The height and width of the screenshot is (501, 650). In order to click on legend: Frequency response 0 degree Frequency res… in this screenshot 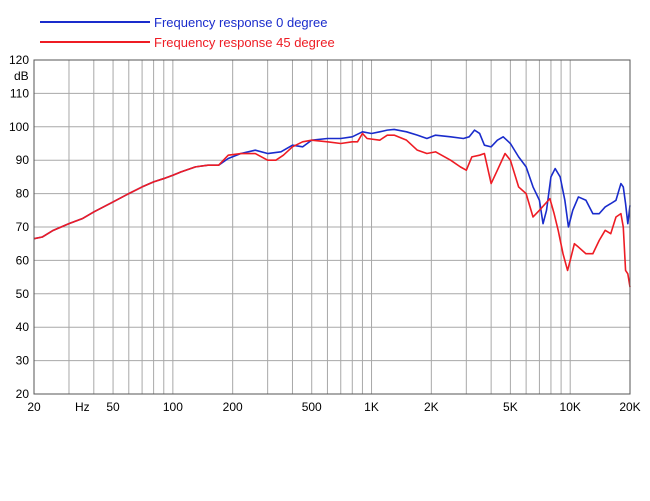, I will do `click(187, 32)`.